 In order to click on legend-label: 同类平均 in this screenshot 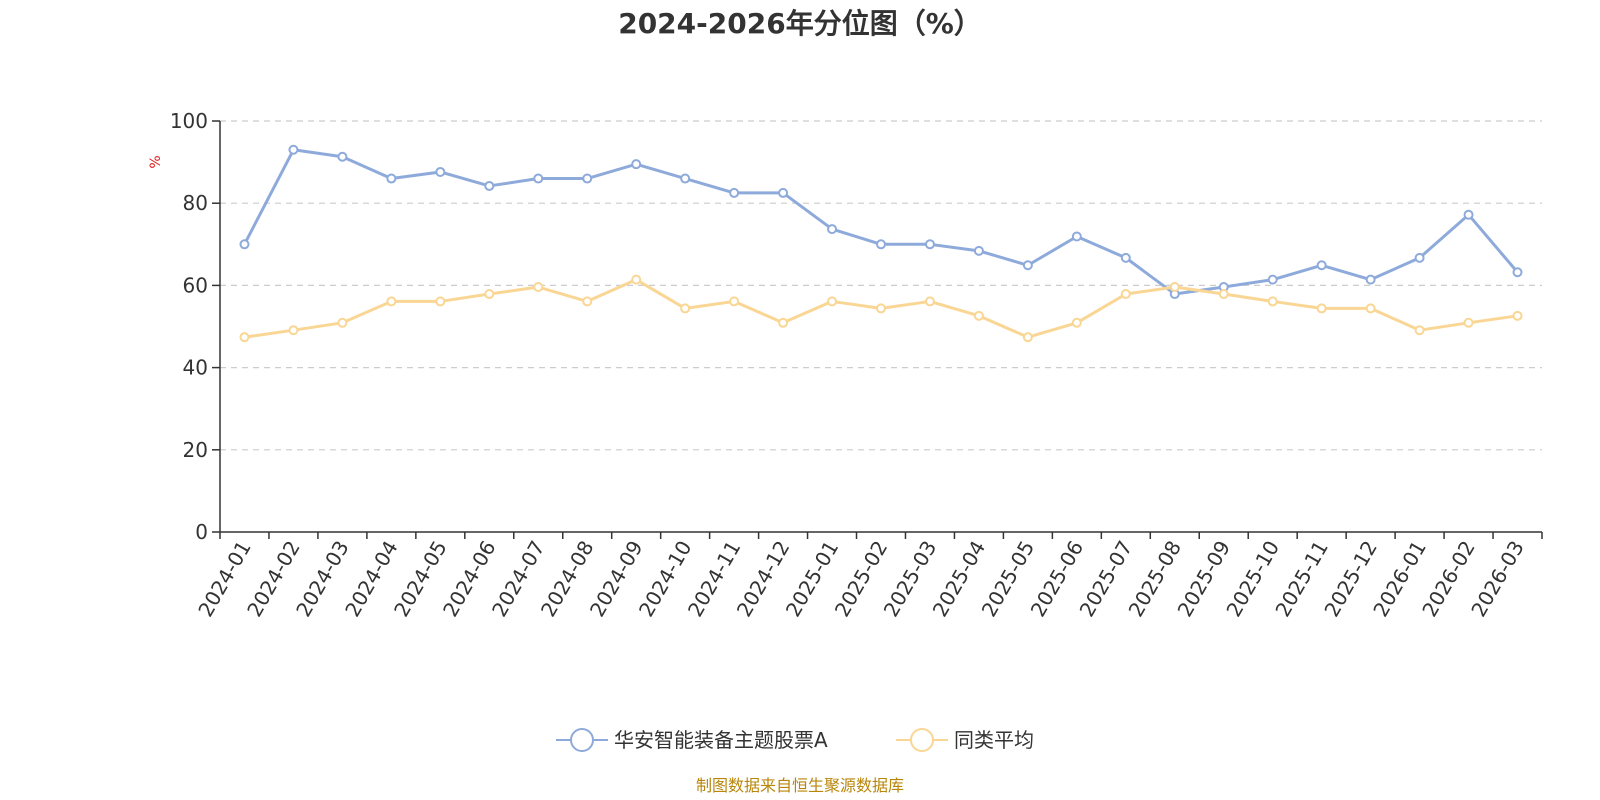, I will do `click(994, 740)`.